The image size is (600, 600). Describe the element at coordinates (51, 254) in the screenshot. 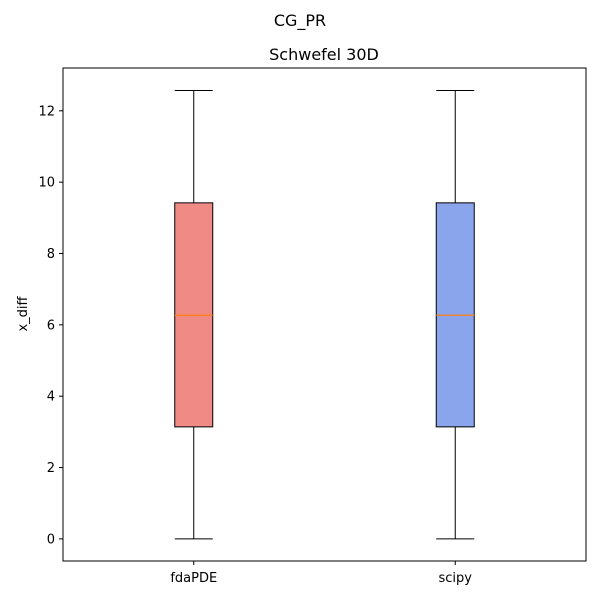

I see `y-tick-label: 8` at that location.